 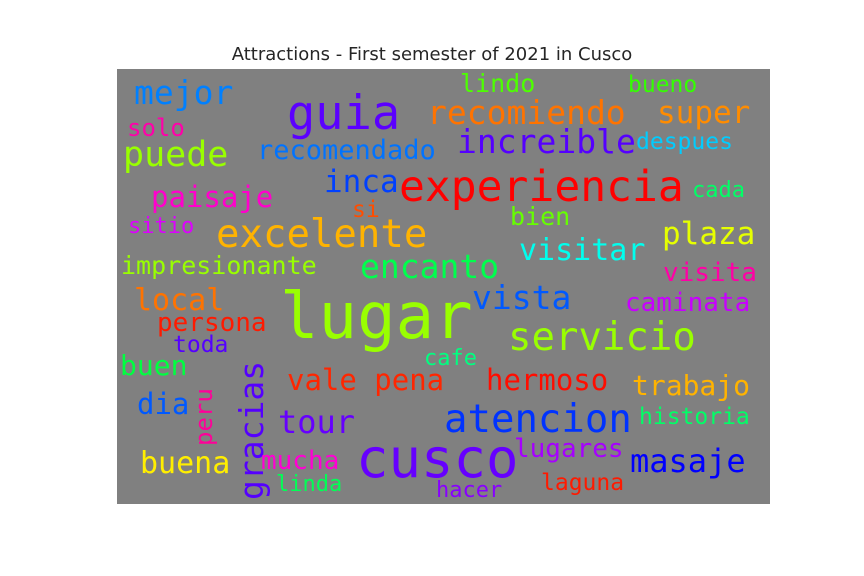 What do you see at coordinates (317, 422) in the screenshot?
I see `word-tour: tour` at bounding box center [317, 422].